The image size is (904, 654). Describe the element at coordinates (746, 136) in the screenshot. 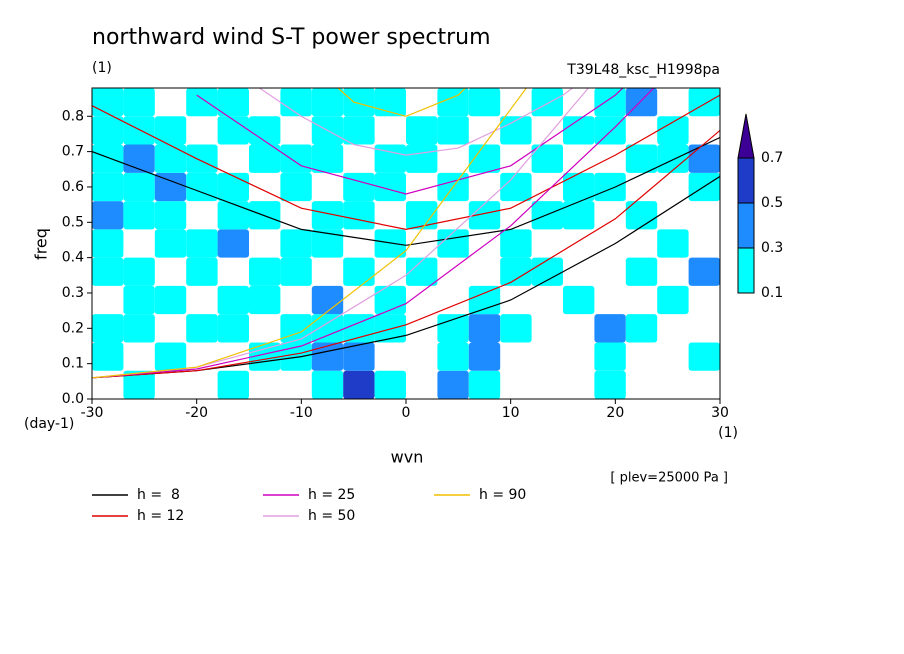

I see `colorbar-triangle` at that location.